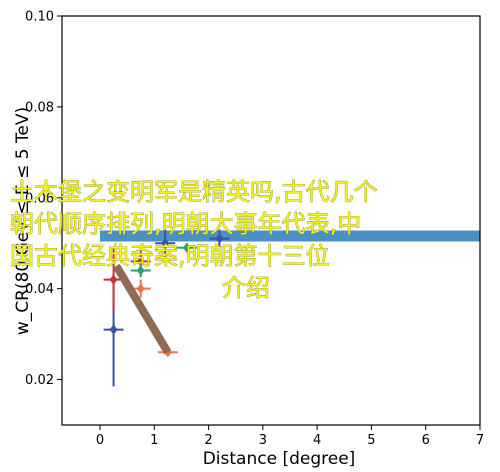  What do you see at coordinates (170, 256) in the screenshot?
I see `overlay-line-3: 国古代经典奇案,明朝第十三位` at bounding box center [170, 256].